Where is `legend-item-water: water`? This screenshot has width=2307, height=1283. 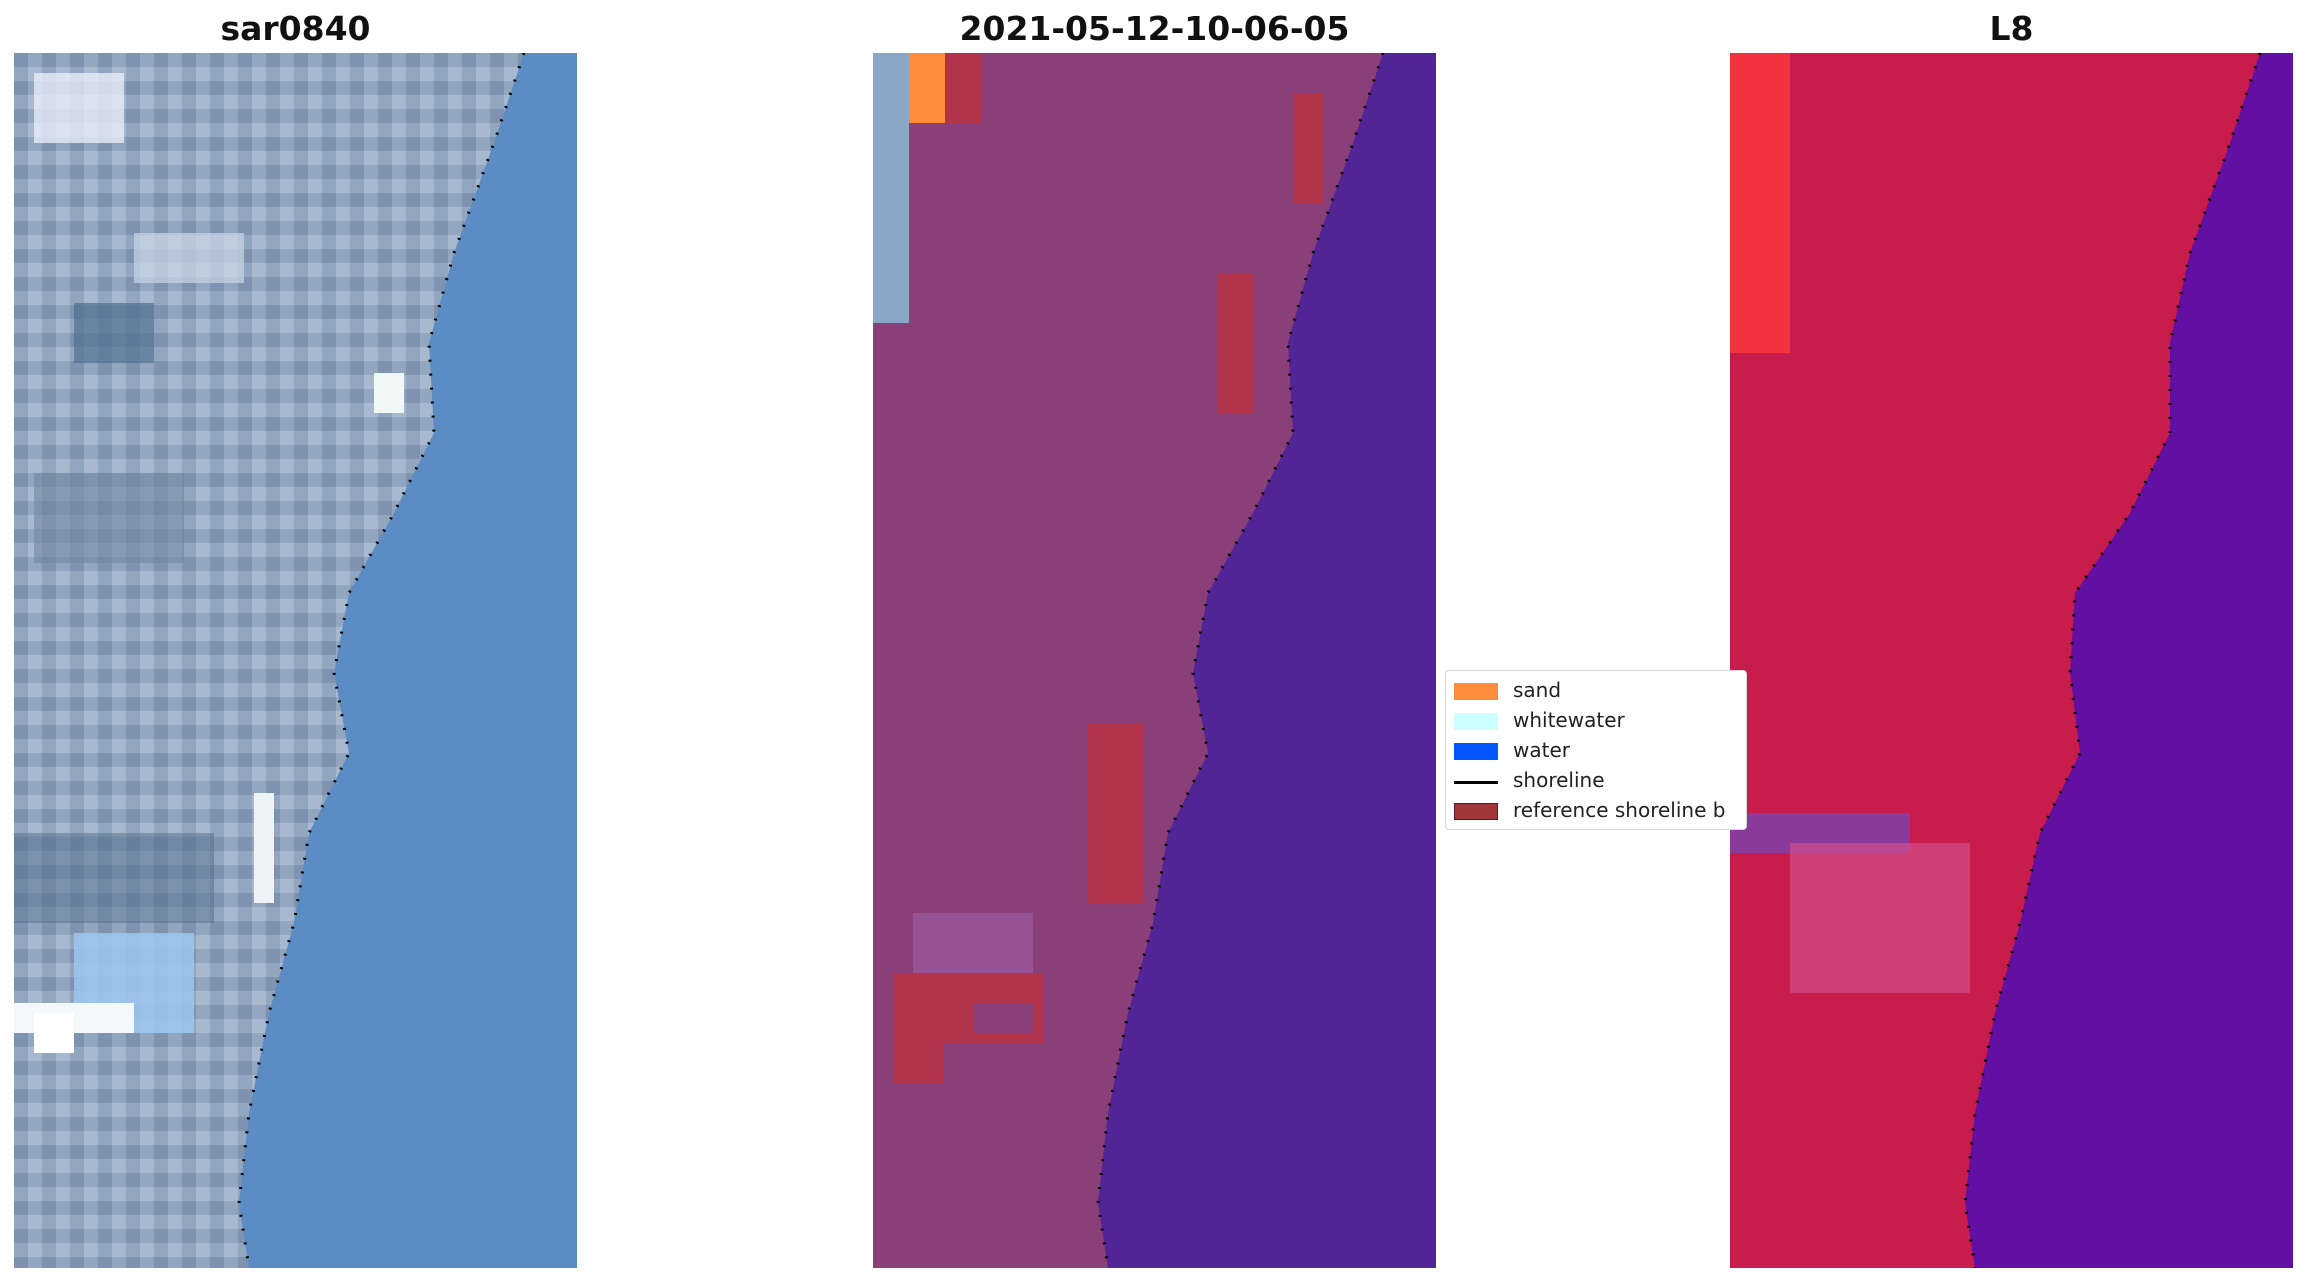 legend-item-water: water is located at coordinates (1596, 752).